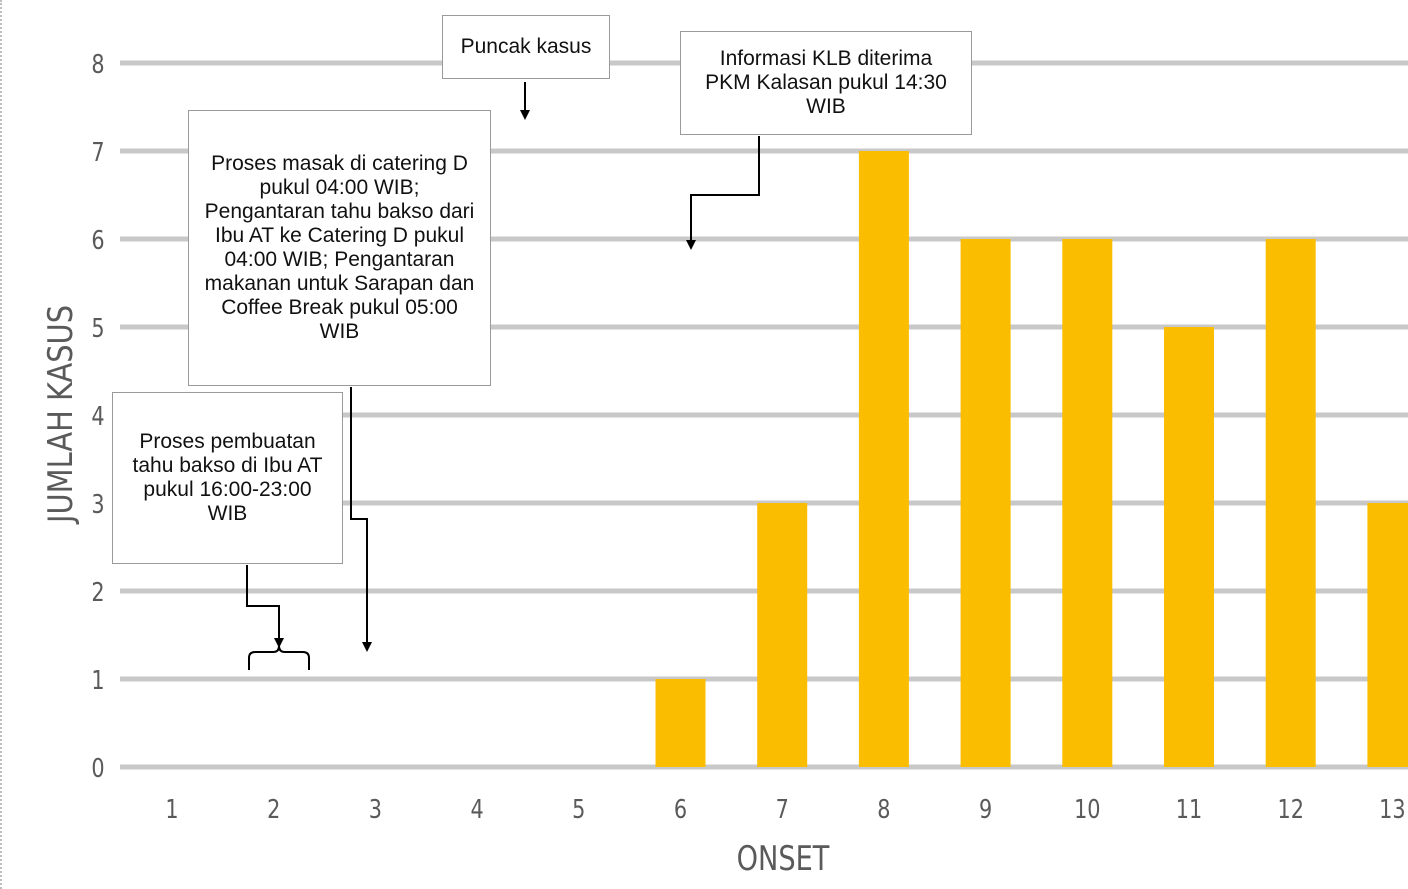 The height and width of the screenshot is (889, 1408). What do you see at coordinates (97, 152) in the screenshot?
I see `y-tick-label: 7` at bounding box center [97, 152].